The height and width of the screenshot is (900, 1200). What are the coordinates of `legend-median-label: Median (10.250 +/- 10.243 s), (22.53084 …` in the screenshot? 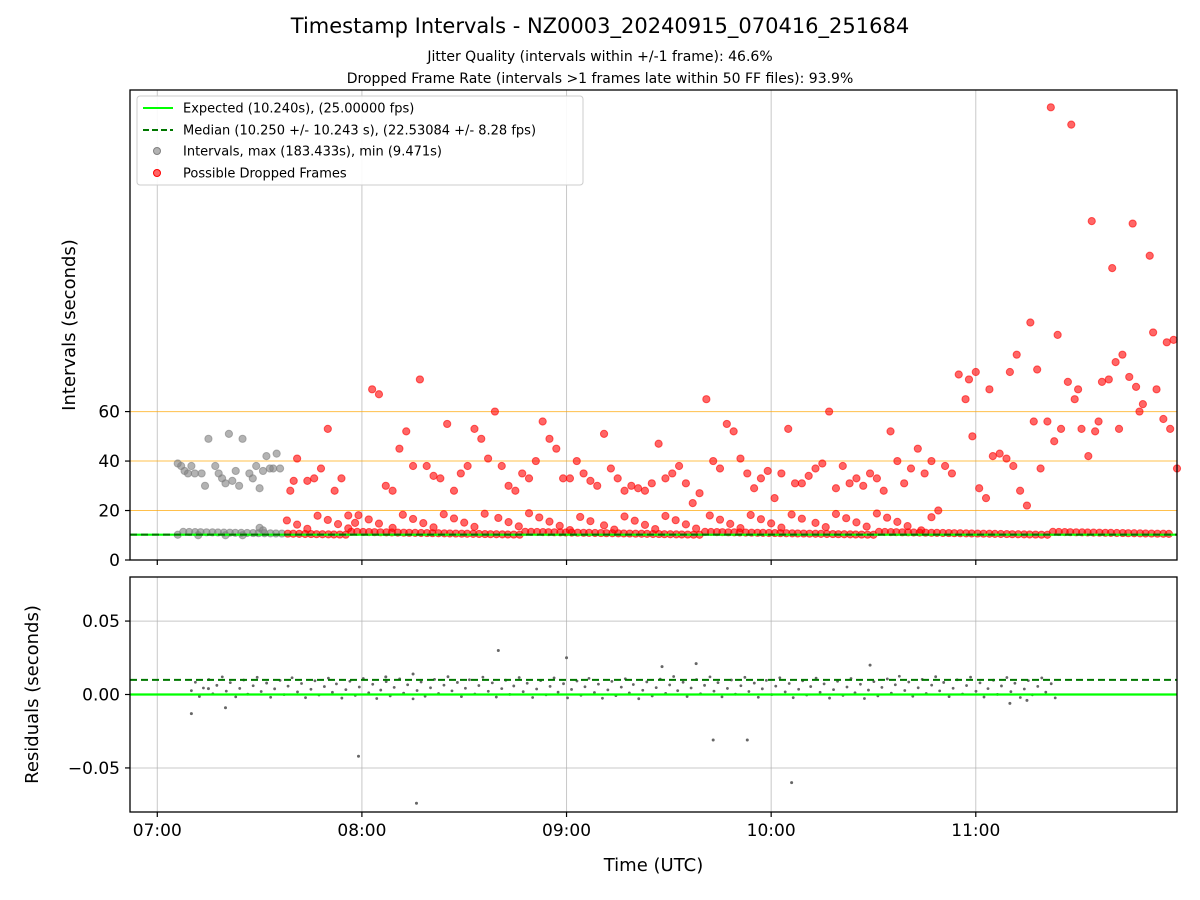 It's located at (359, 131).